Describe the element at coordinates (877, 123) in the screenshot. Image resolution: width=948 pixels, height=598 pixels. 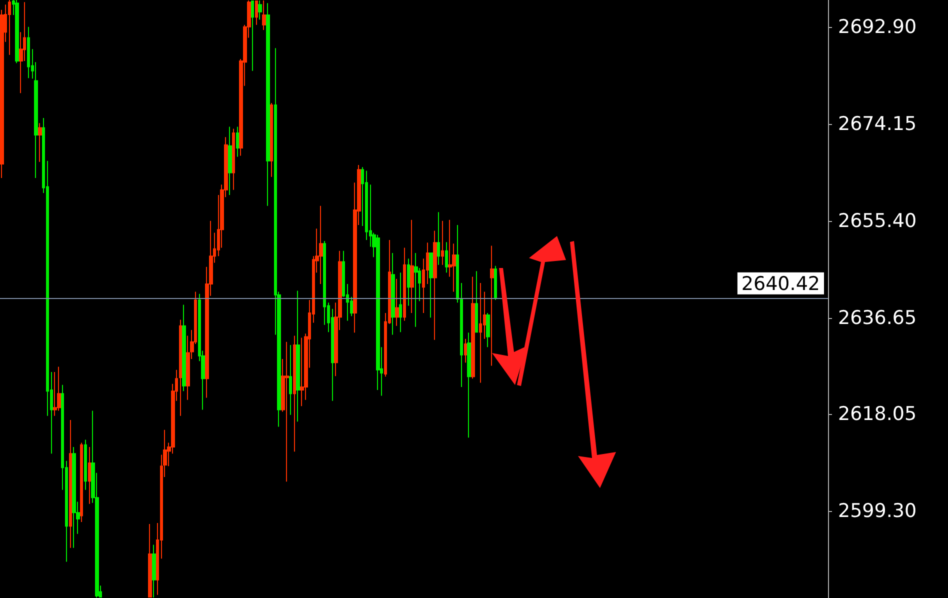
I see `y-tick-label: 2674.15` at that location.